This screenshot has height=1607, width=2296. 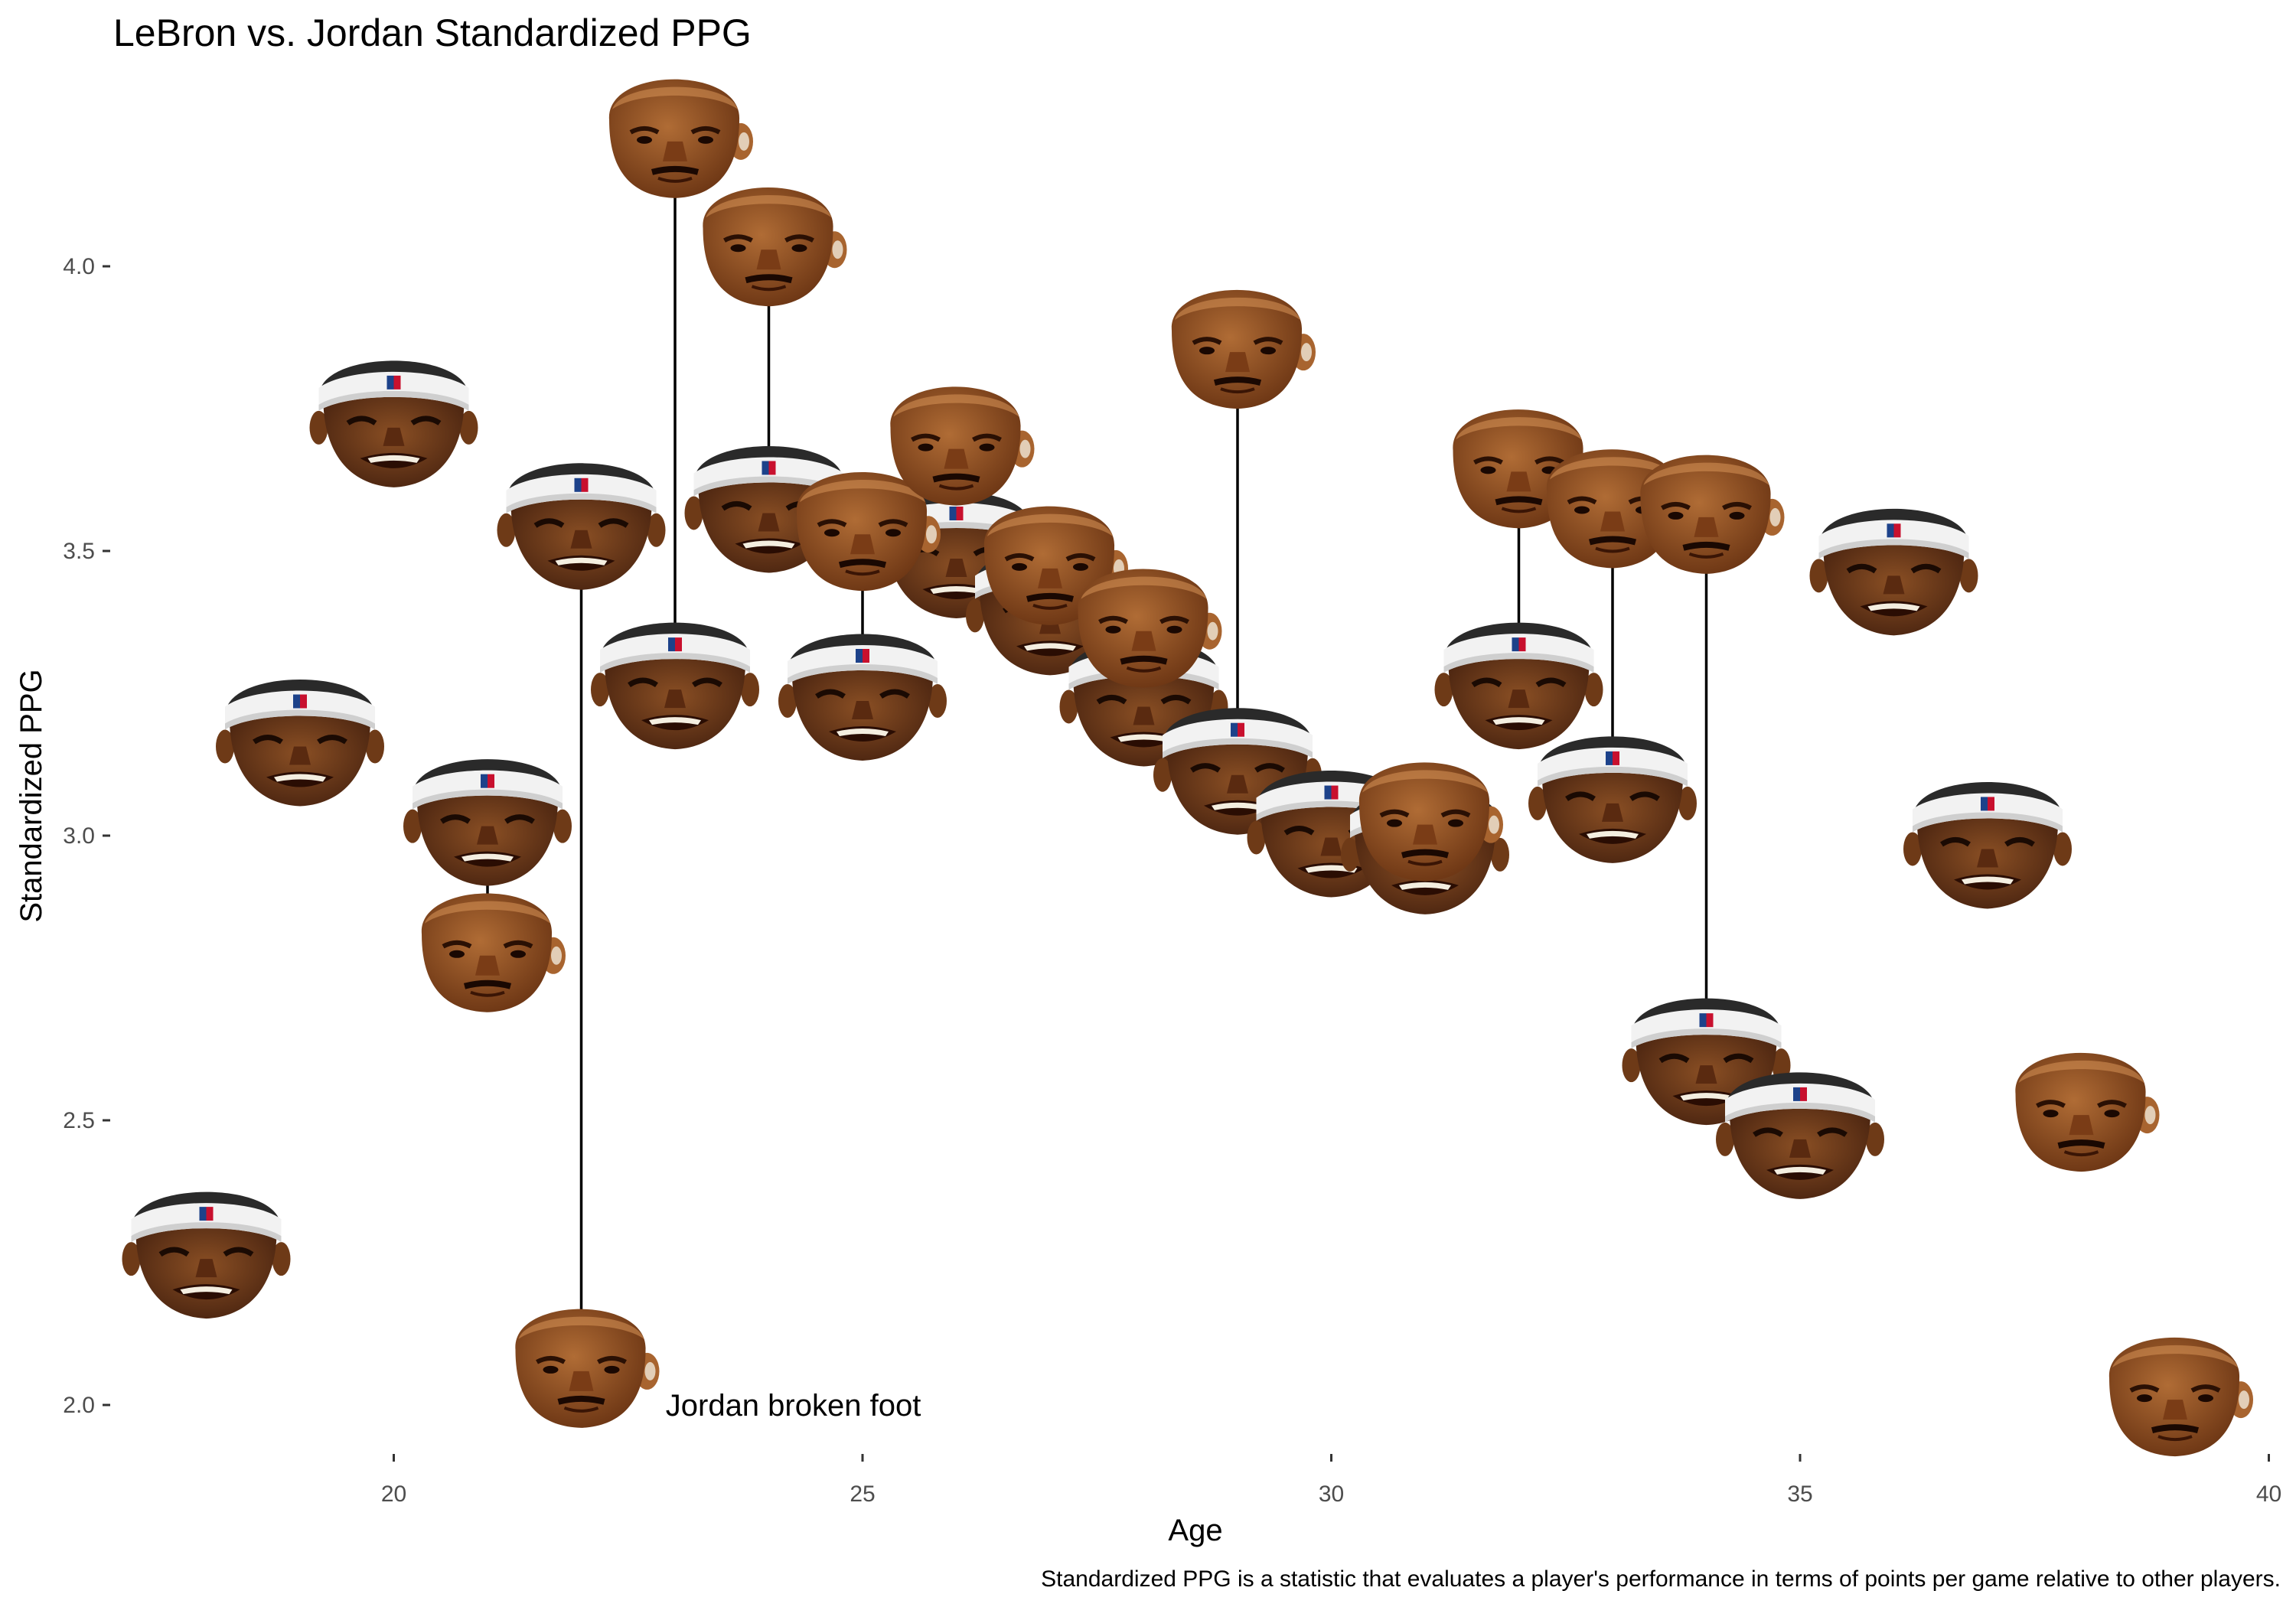 I want to click on y-tick-label: 2.0, so click(x=79, y=1405).